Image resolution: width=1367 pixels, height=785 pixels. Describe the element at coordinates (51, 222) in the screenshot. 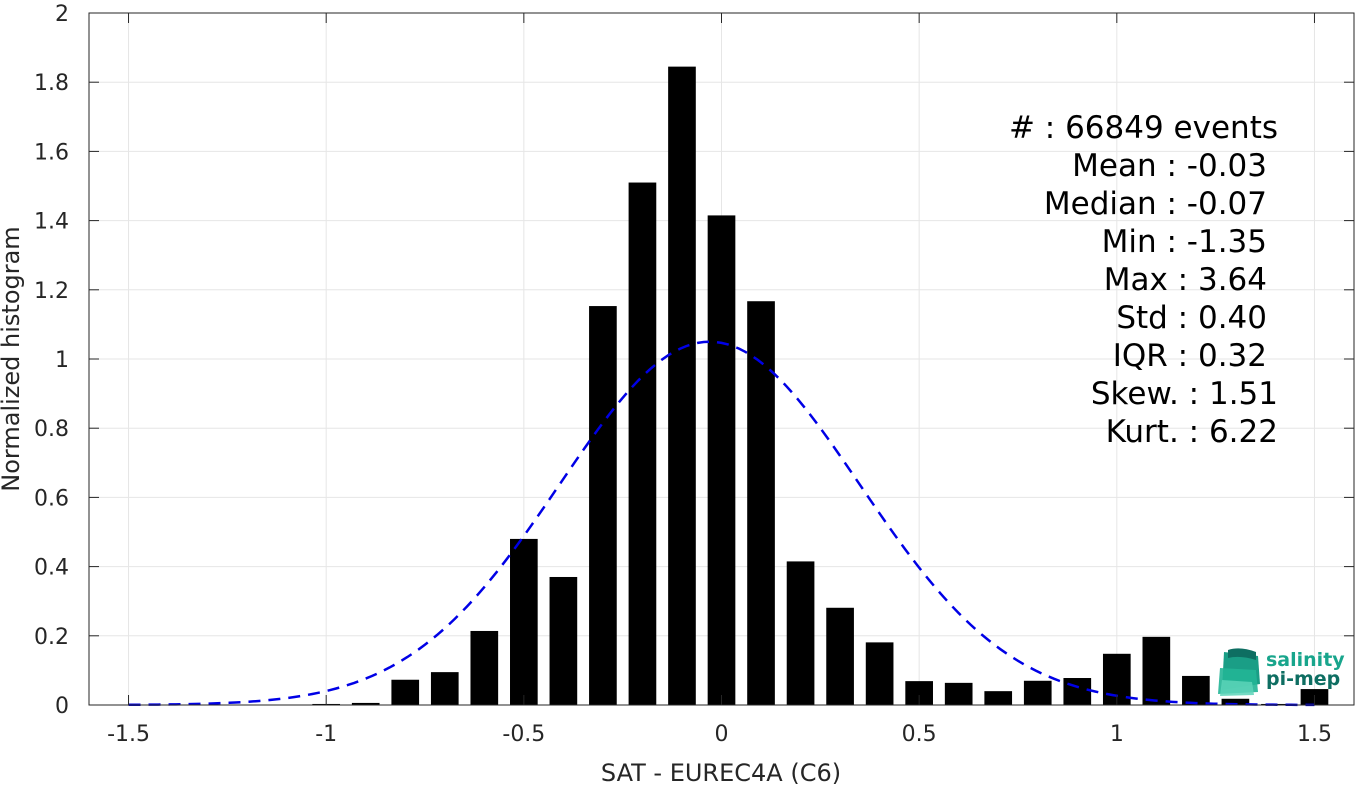

I see `y-tick-label: 1.4` at that location.